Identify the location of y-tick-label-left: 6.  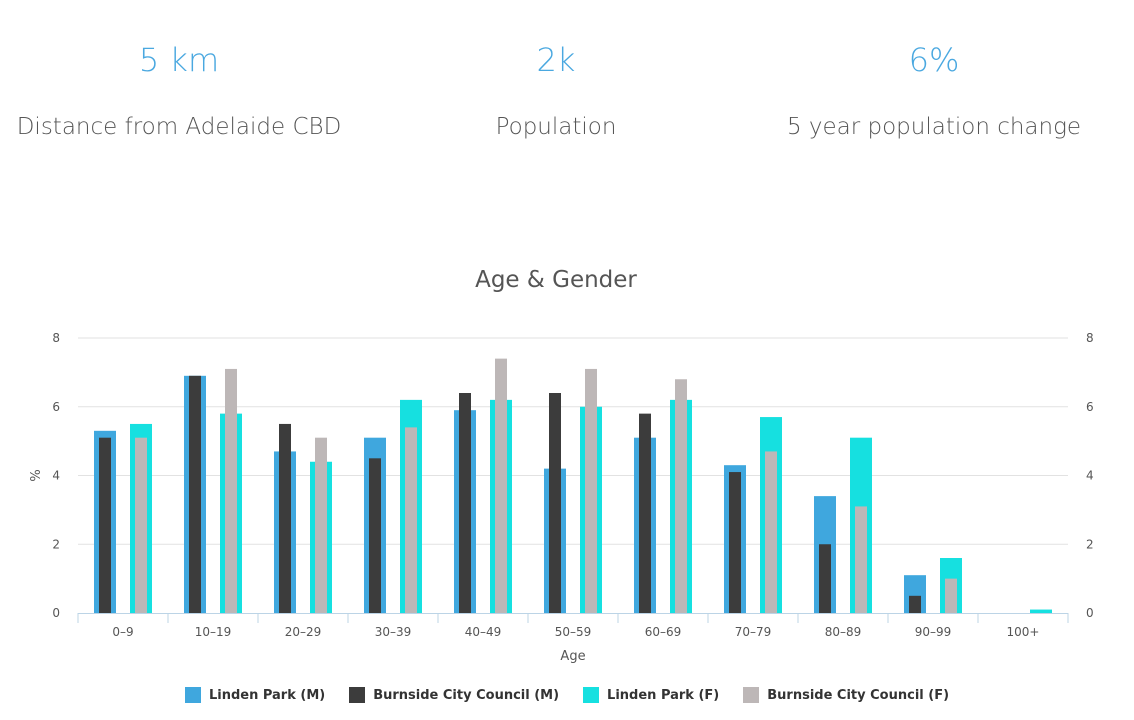
(56, 407).